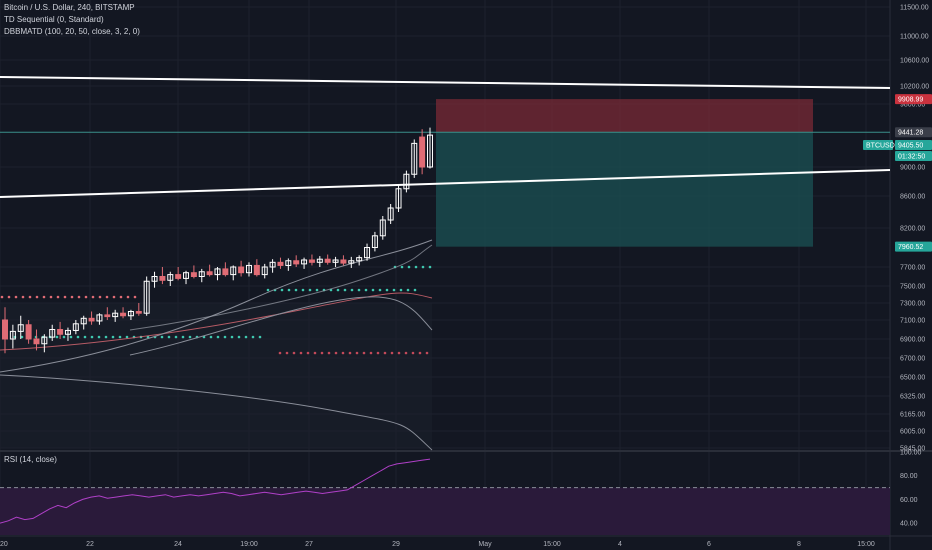  I want to click on price-tick-label: 9000.00, so click(912, 168).